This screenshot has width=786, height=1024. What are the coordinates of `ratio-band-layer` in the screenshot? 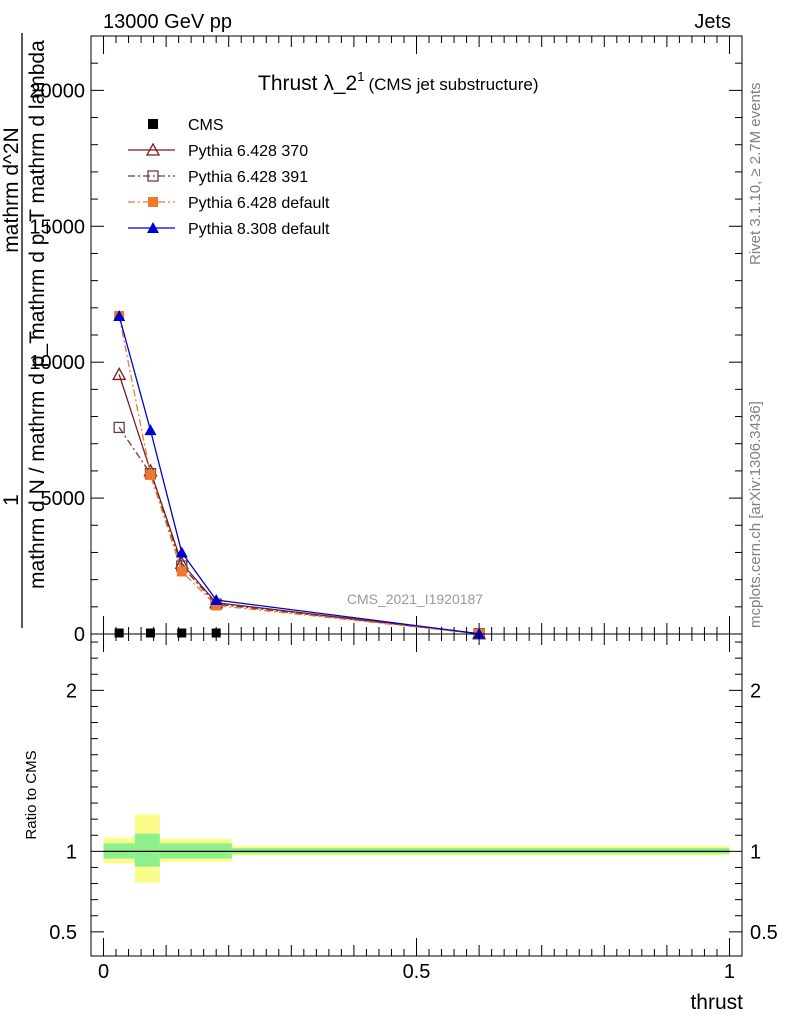 It's located at (417, 848).